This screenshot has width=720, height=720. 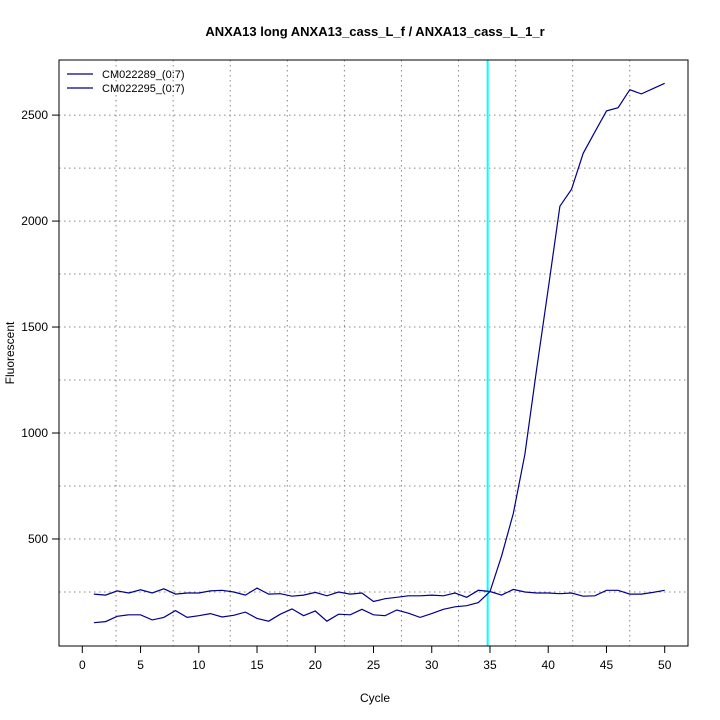 What do you see at coordinates (34, 221) in the screenshot?
I see `y-tick-label: 2000` at bounding box center [34, 221].